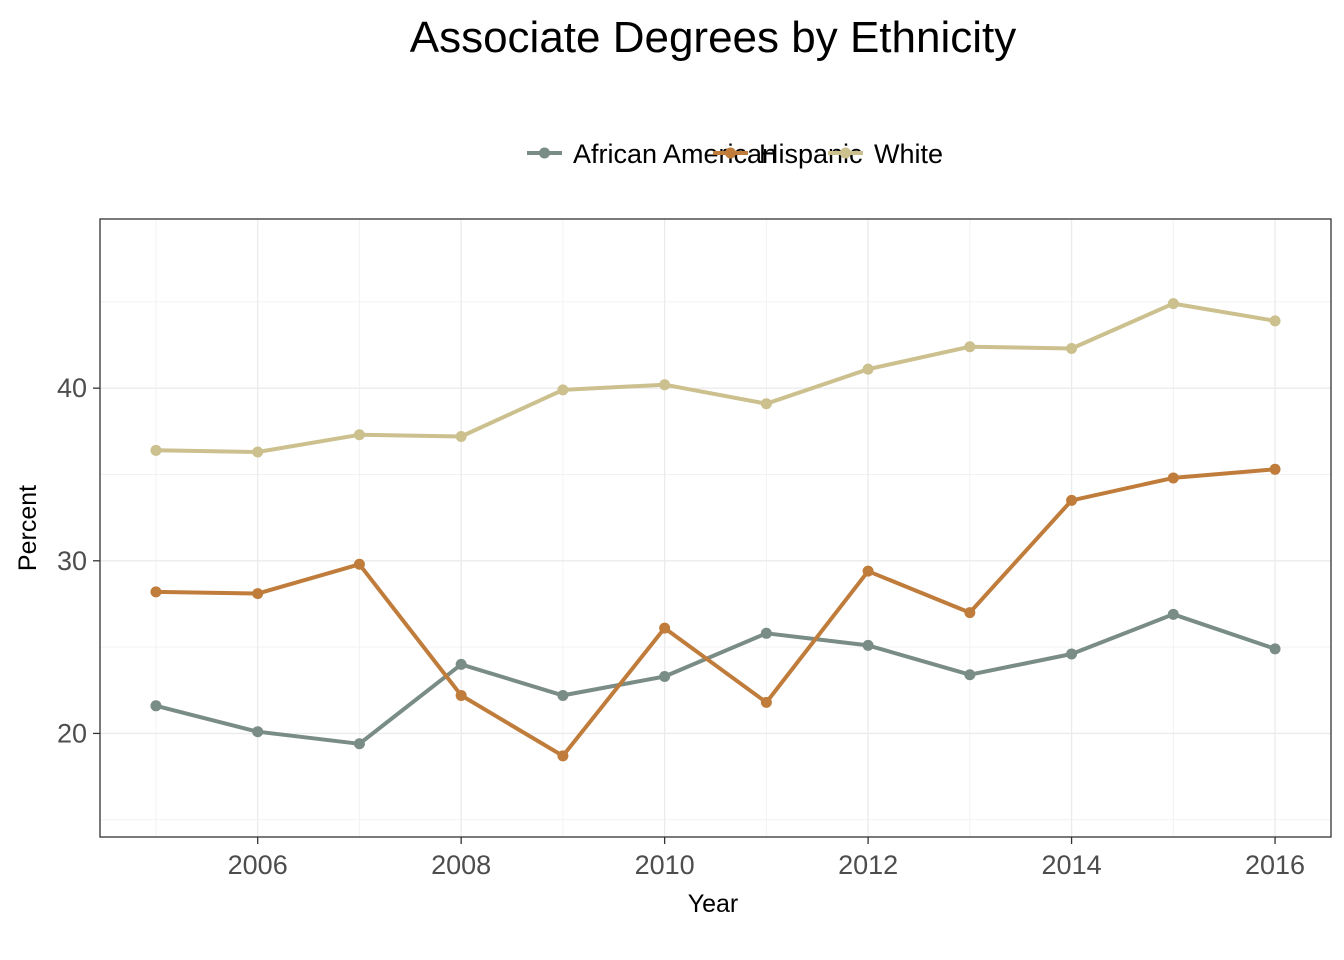 Image resolution: width=1344 pixels, height=960 pixels. What do you see at coordinates (713, 904) in the screenshot?
I see `x-axis-title: Year` at bounding box center [713, 904].